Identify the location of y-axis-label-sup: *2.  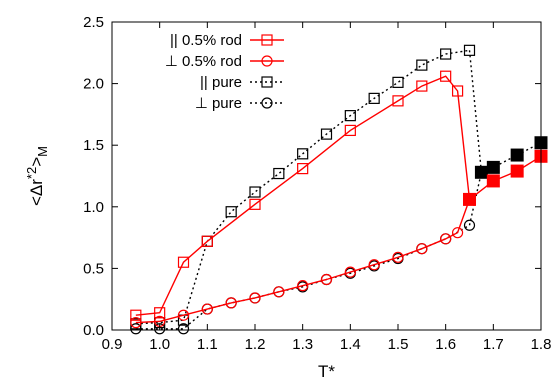
(31, 173).